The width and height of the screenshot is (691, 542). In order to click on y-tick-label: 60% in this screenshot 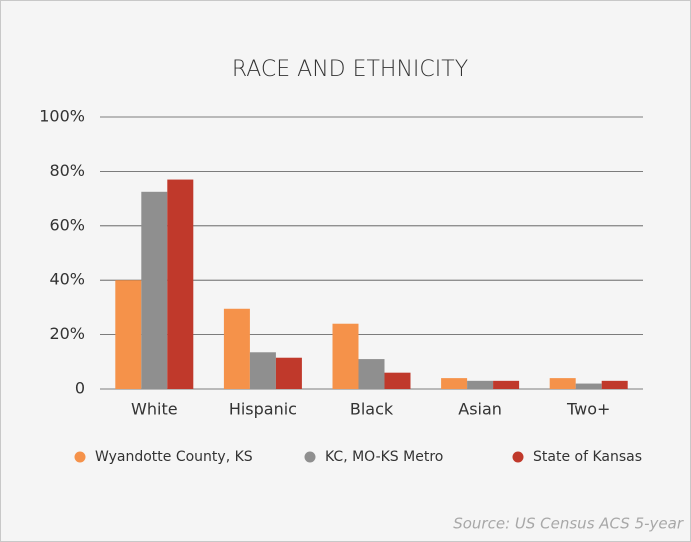, I will do `click(67, 224)`.